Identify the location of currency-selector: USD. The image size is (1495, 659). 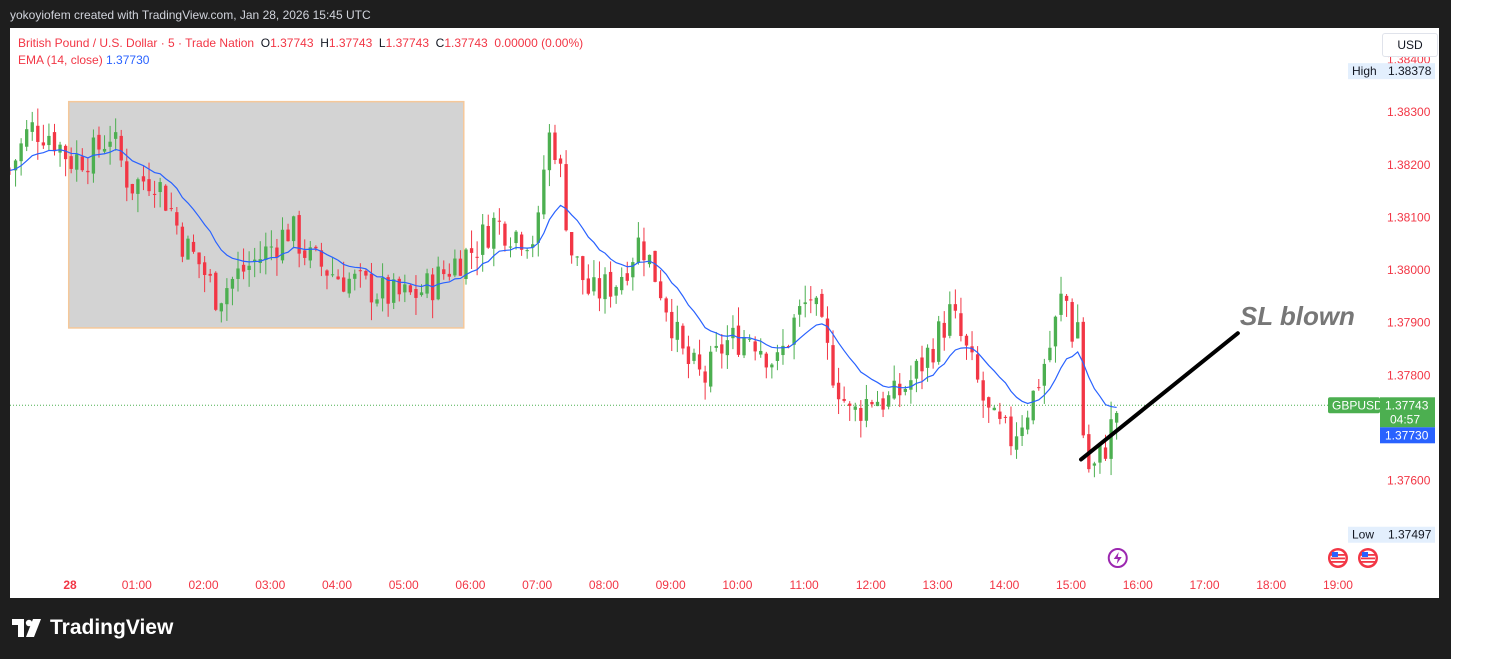
(1410, 45).